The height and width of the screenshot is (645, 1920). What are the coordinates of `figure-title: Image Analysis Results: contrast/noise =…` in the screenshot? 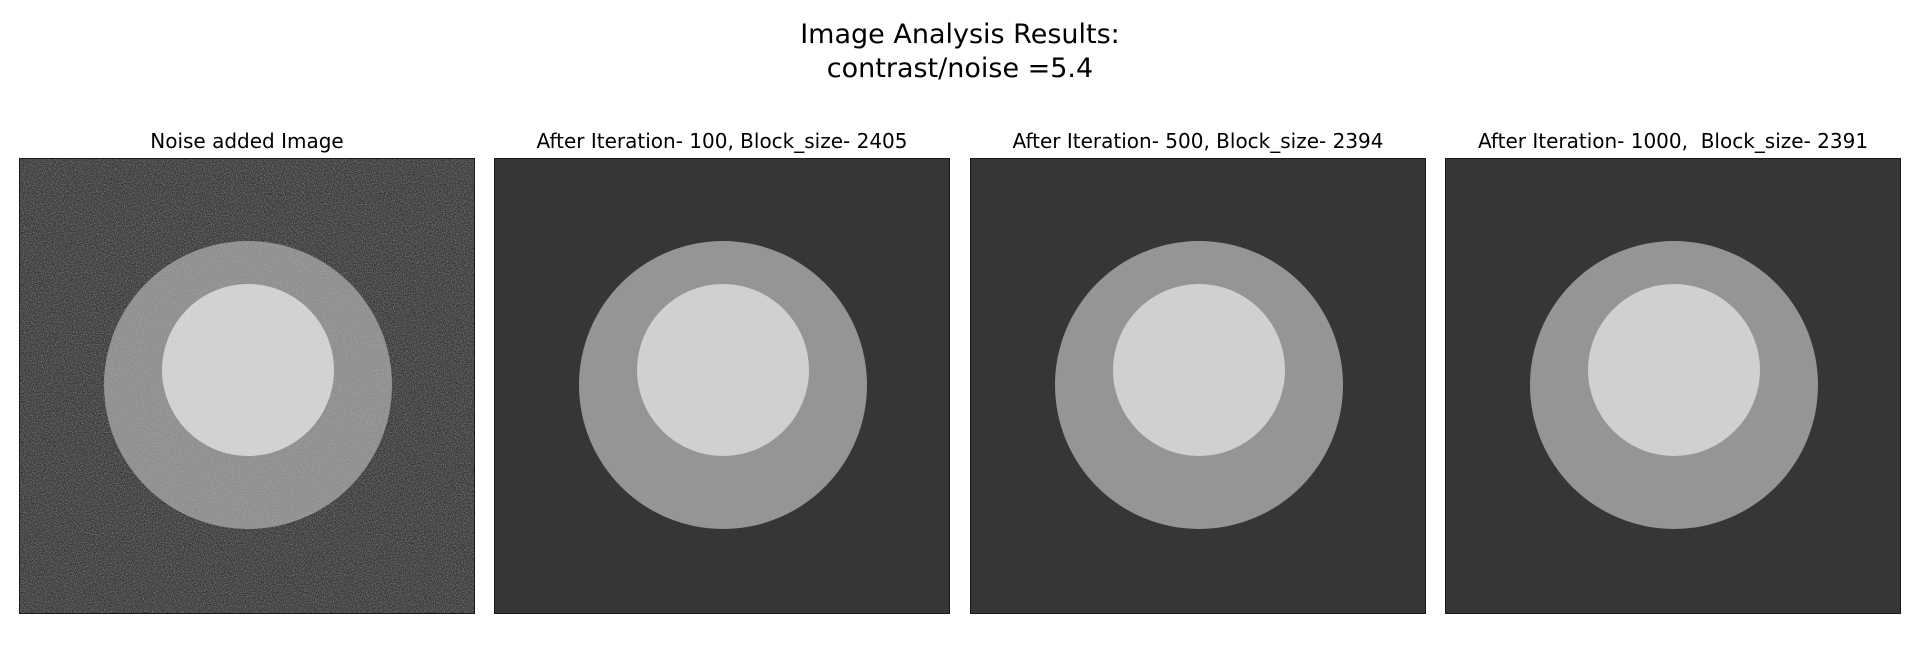 It's located at (960, 52).